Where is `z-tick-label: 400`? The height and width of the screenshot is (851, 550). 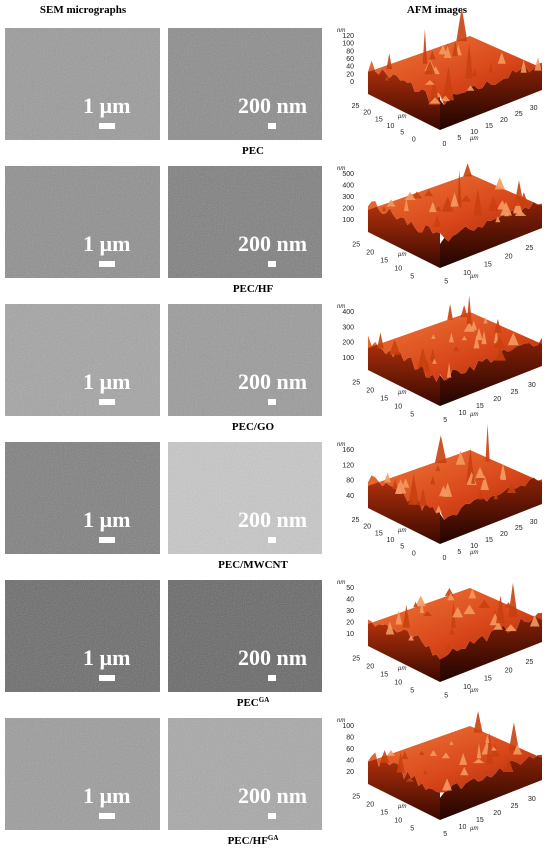
z-tick-label: 400 is located at coordinates (348, 312).